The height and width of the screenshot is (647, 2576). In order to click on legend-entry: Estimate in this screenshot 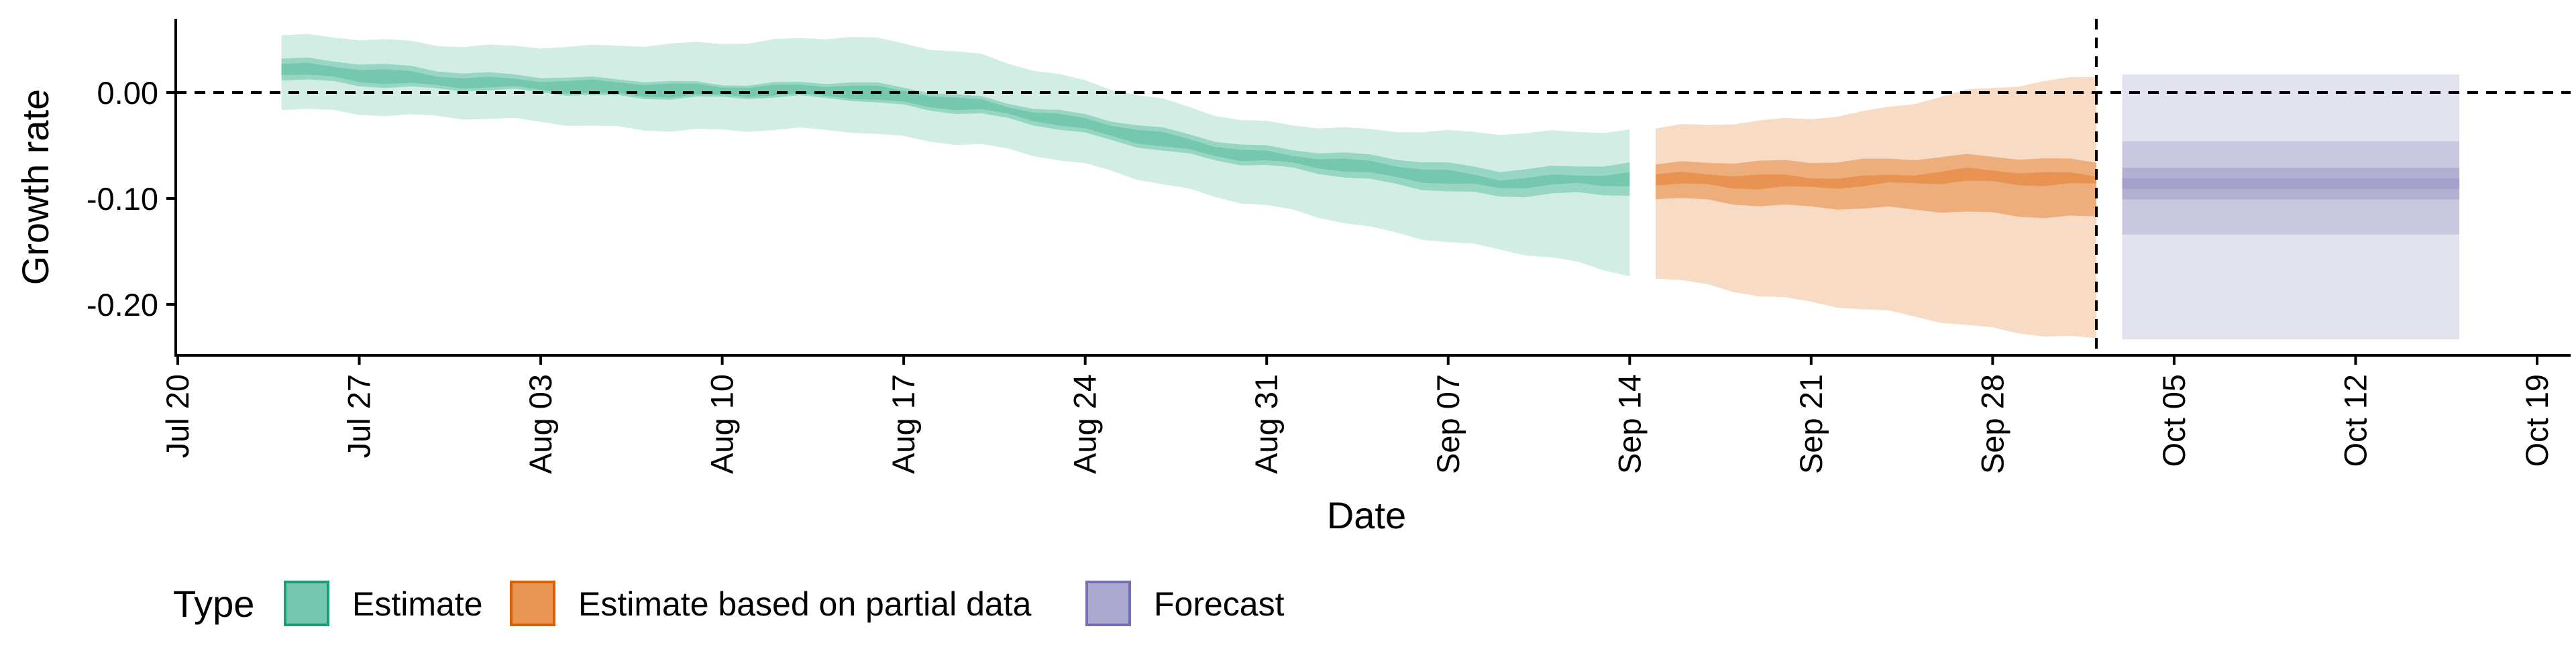, I will do `click(383, 603)`.